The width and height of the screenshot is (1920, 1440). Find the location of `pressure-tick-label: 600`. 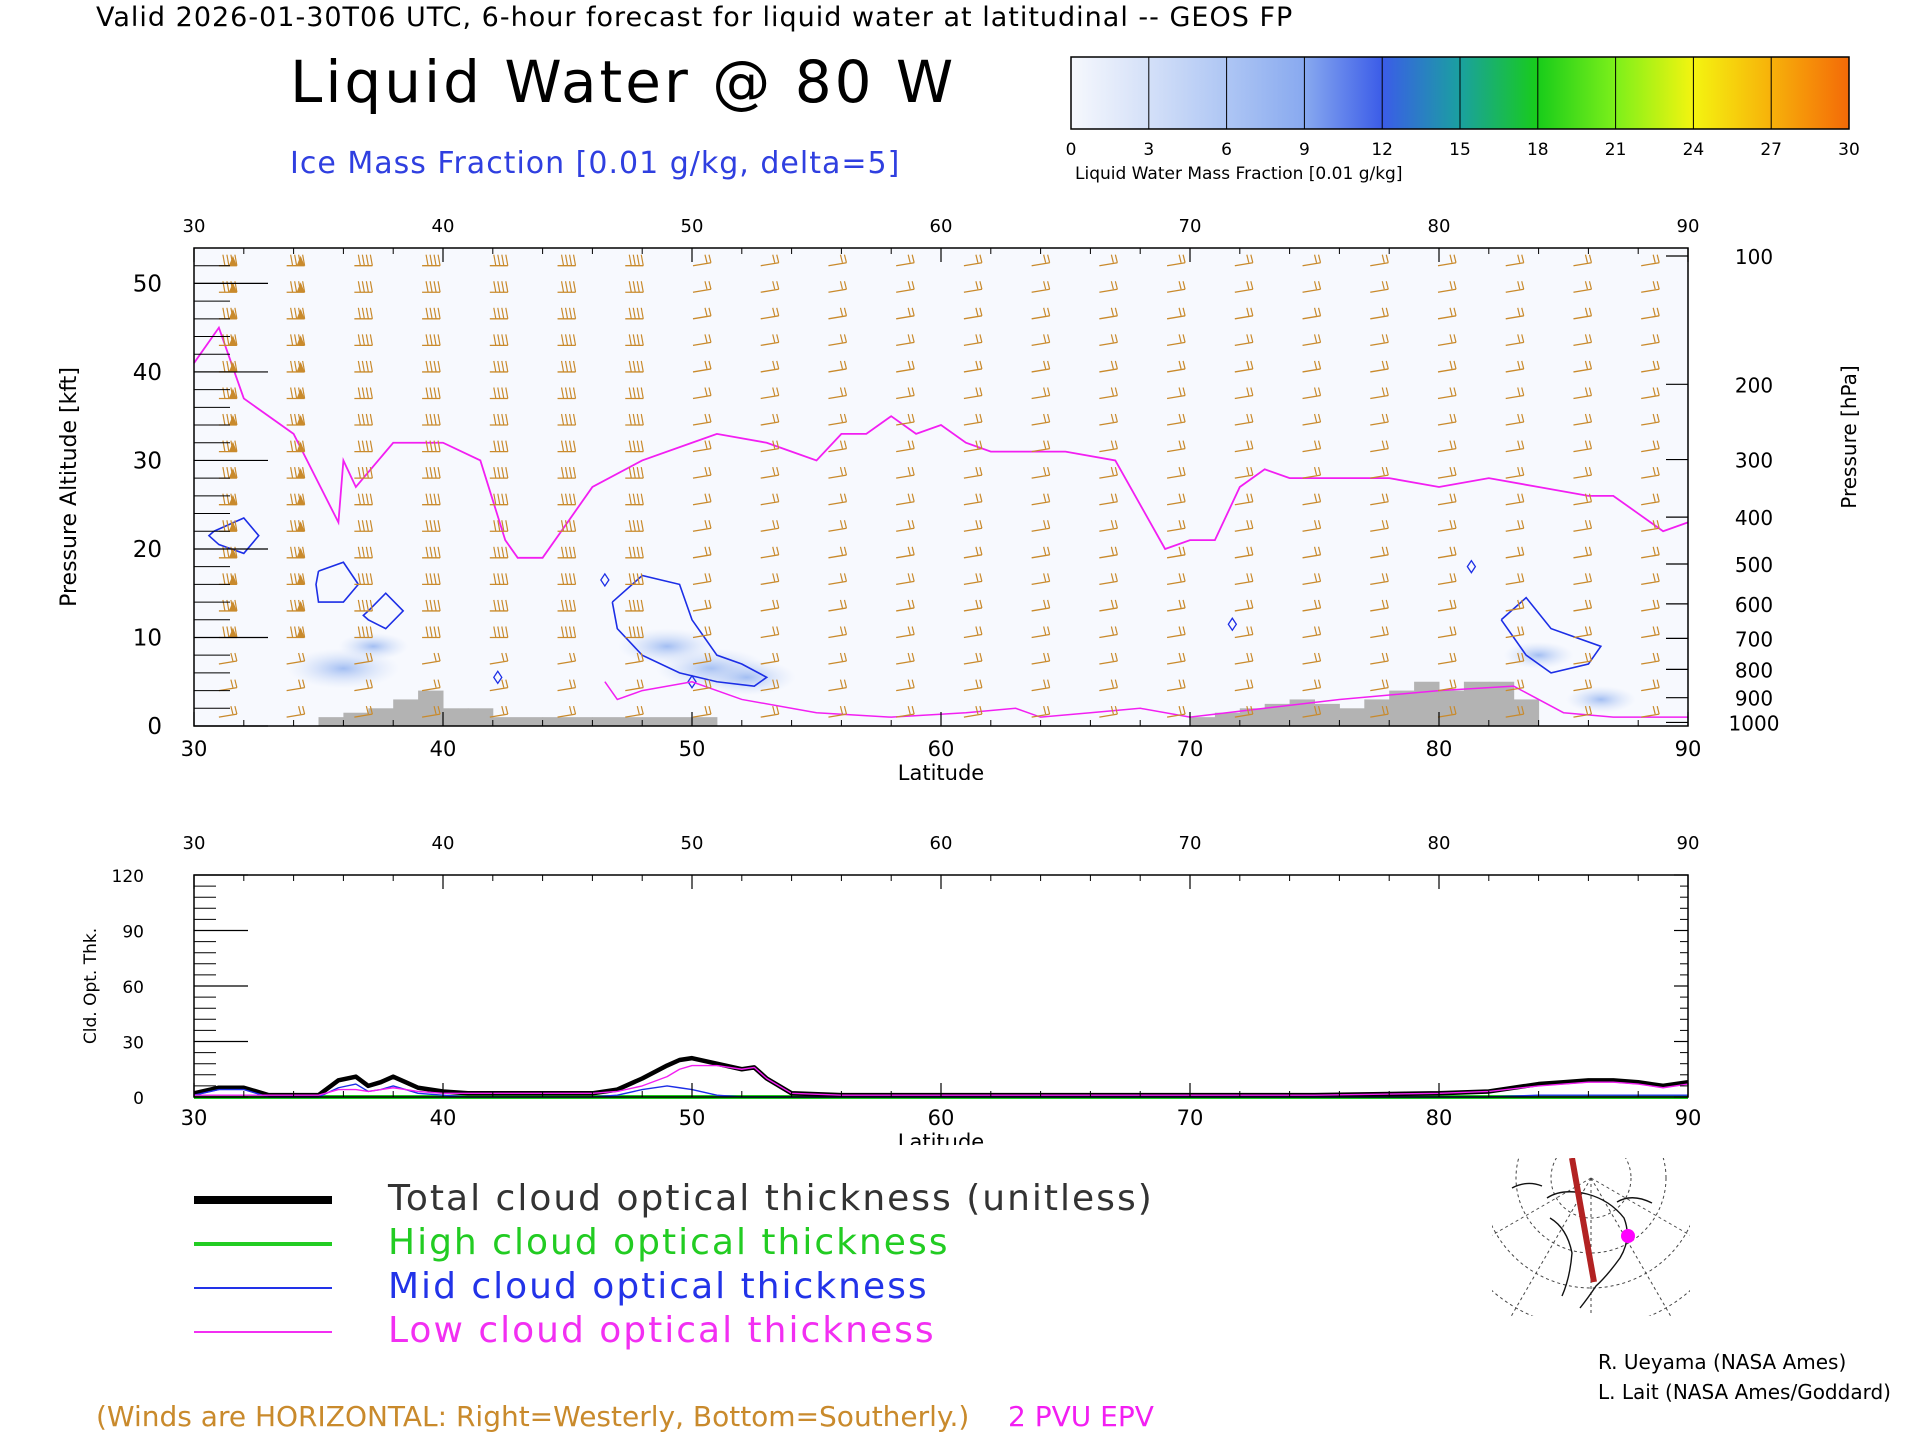

pressure-tick-label: 600 is located at coordinates (1754, 605).